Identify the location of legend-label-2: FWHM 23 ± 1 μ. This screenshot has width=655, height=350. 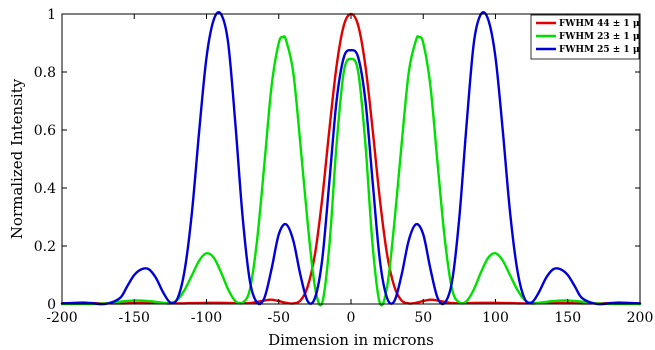
(599, 37).